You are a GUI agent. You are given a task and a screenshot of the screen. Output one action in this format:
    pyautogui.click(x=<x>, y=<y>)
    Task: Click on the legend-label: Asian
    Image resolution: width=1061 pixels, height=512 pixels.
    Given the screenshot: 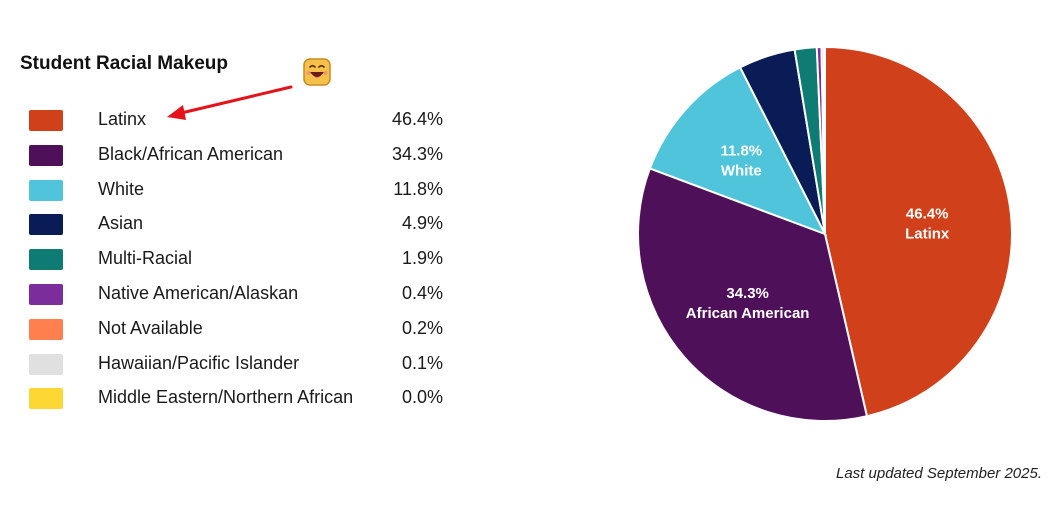 What is the action you would take?
    pyautogui.click(x=121, y=223)
    